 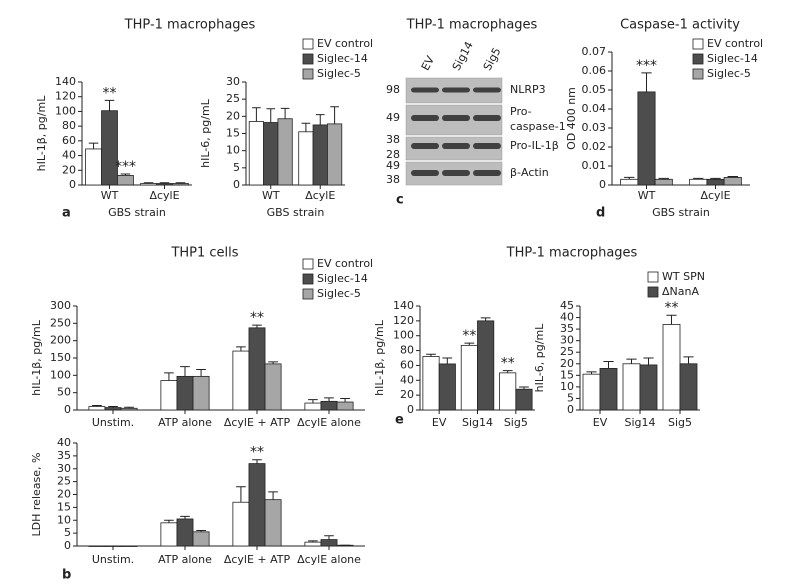 I want to click on x-tick-label: ΔcylE alone, so click(x=329, y=422).